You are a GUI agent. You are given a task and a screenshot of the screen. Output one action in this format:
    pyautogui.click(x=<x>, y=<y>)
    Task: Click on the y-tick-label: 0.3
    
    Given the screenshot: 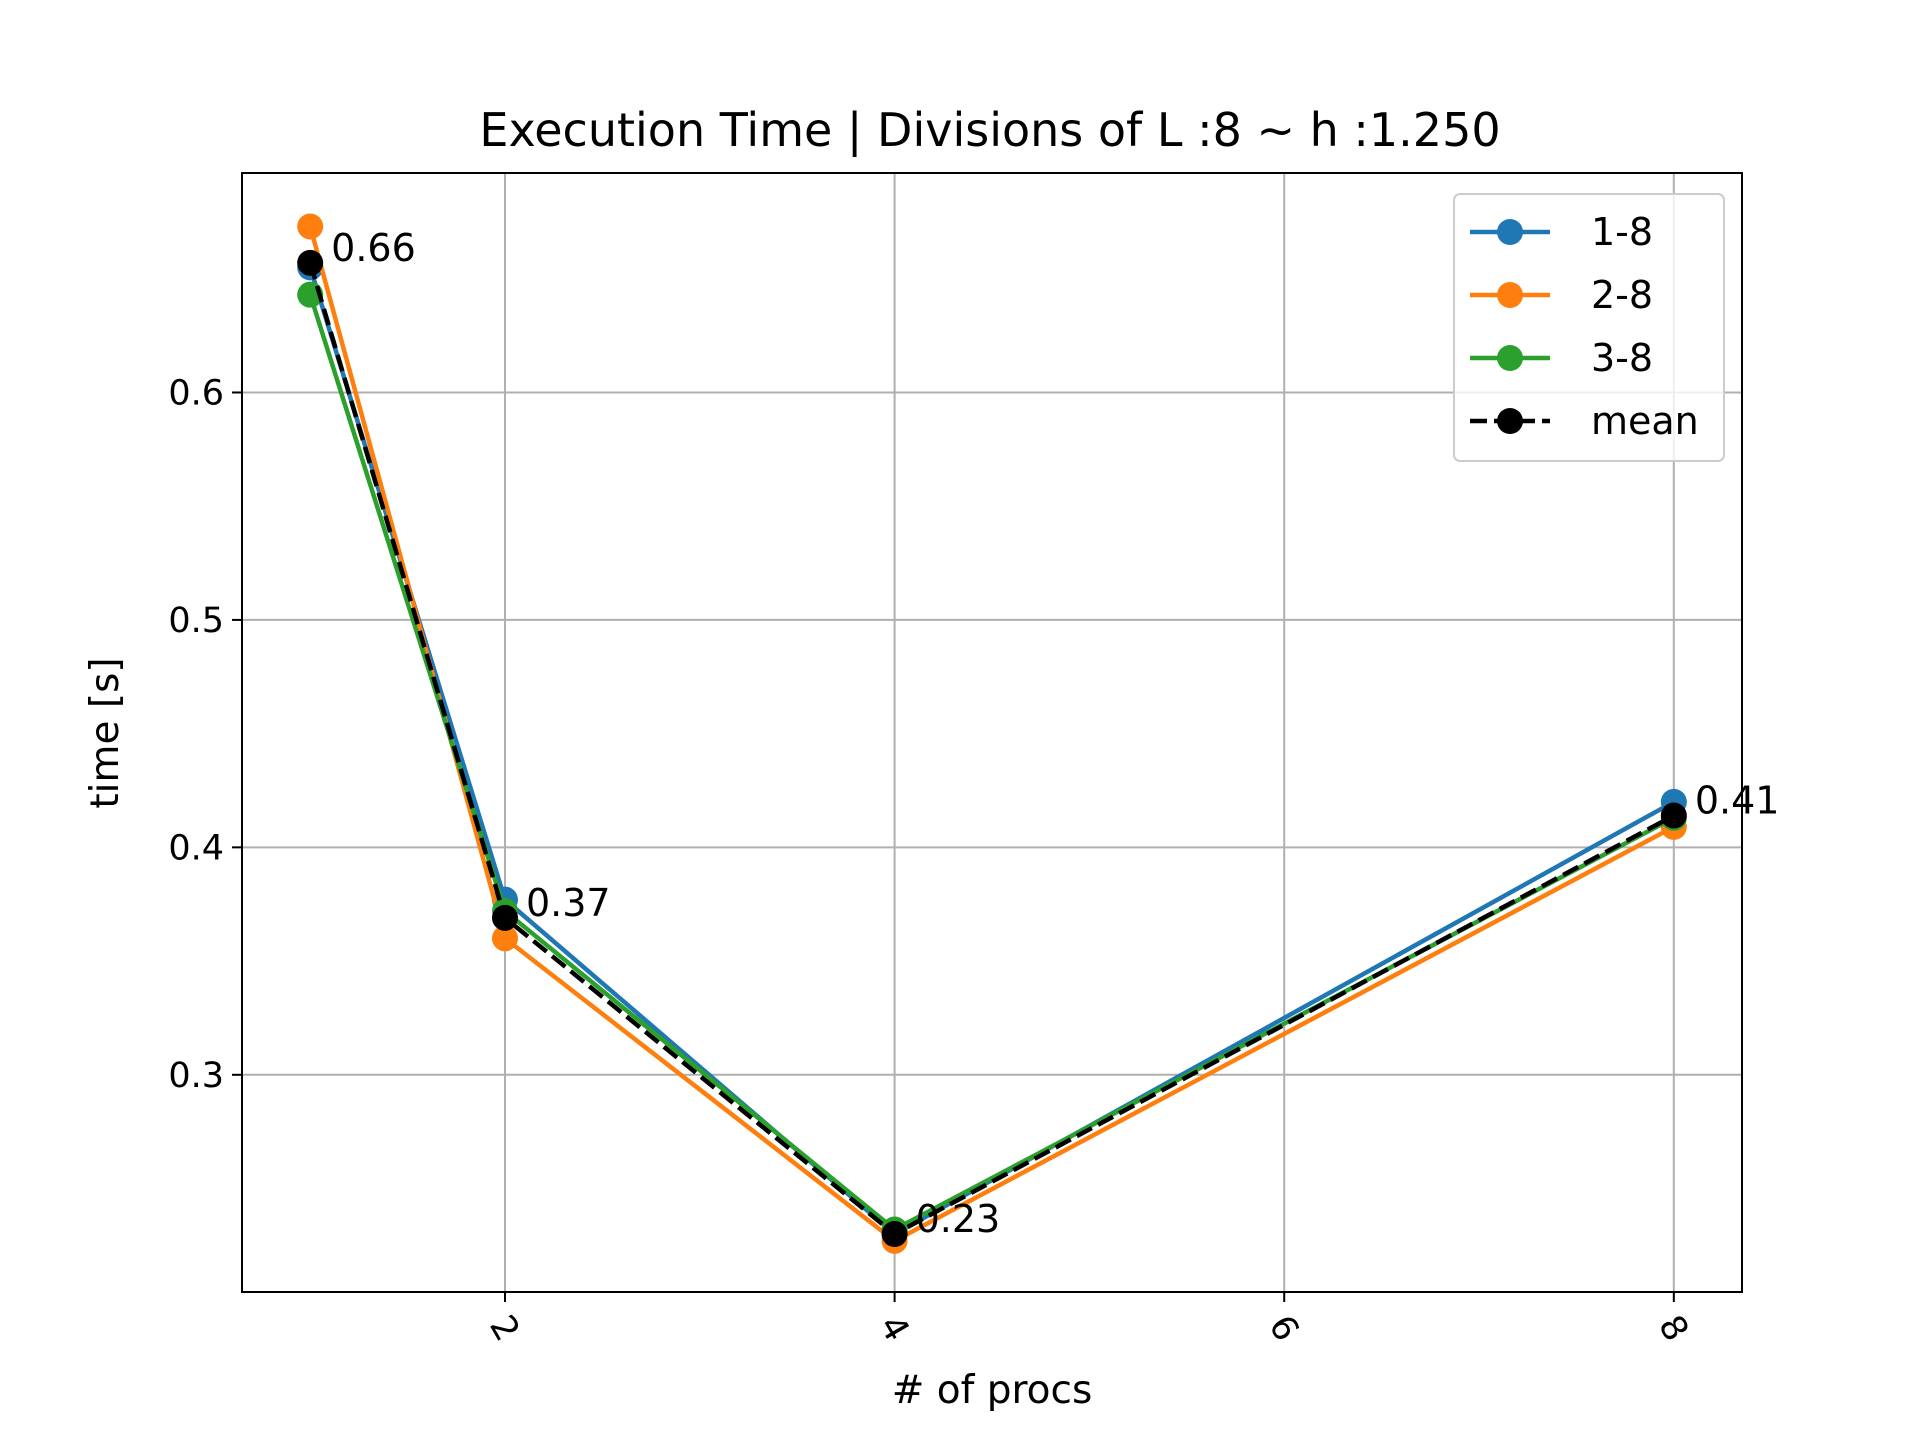 What is the action you would take?
    pyautogui.click(x=196, y=1076)
    